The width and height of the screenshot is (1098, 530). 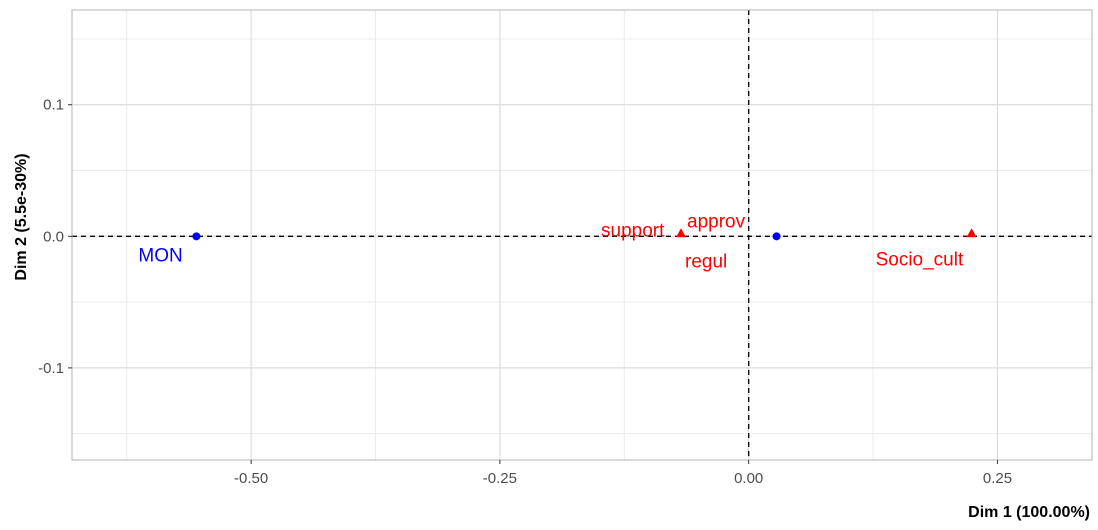 I want to click on point-label: MON, so click(x=160, y=255).